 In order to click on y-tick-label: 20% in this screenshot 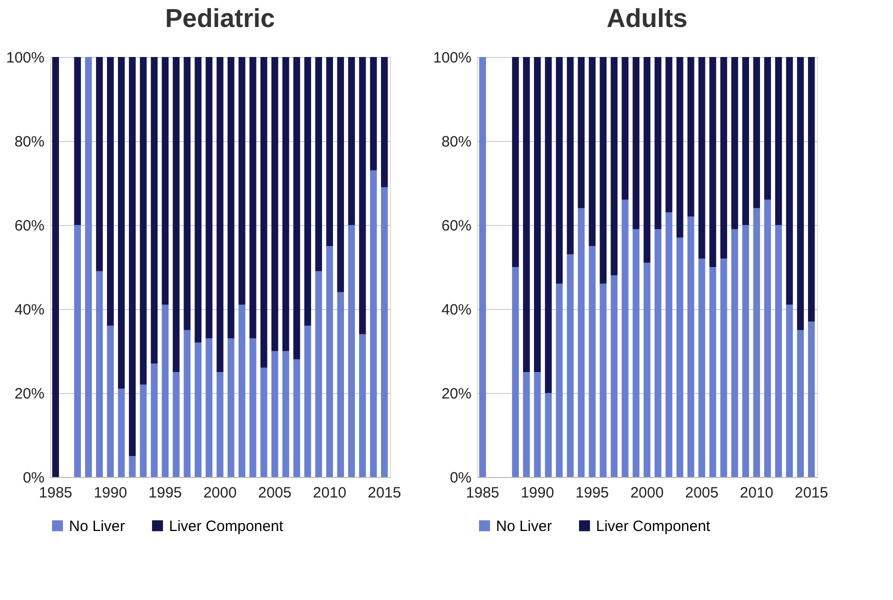, I will do `click(29, 394)`.